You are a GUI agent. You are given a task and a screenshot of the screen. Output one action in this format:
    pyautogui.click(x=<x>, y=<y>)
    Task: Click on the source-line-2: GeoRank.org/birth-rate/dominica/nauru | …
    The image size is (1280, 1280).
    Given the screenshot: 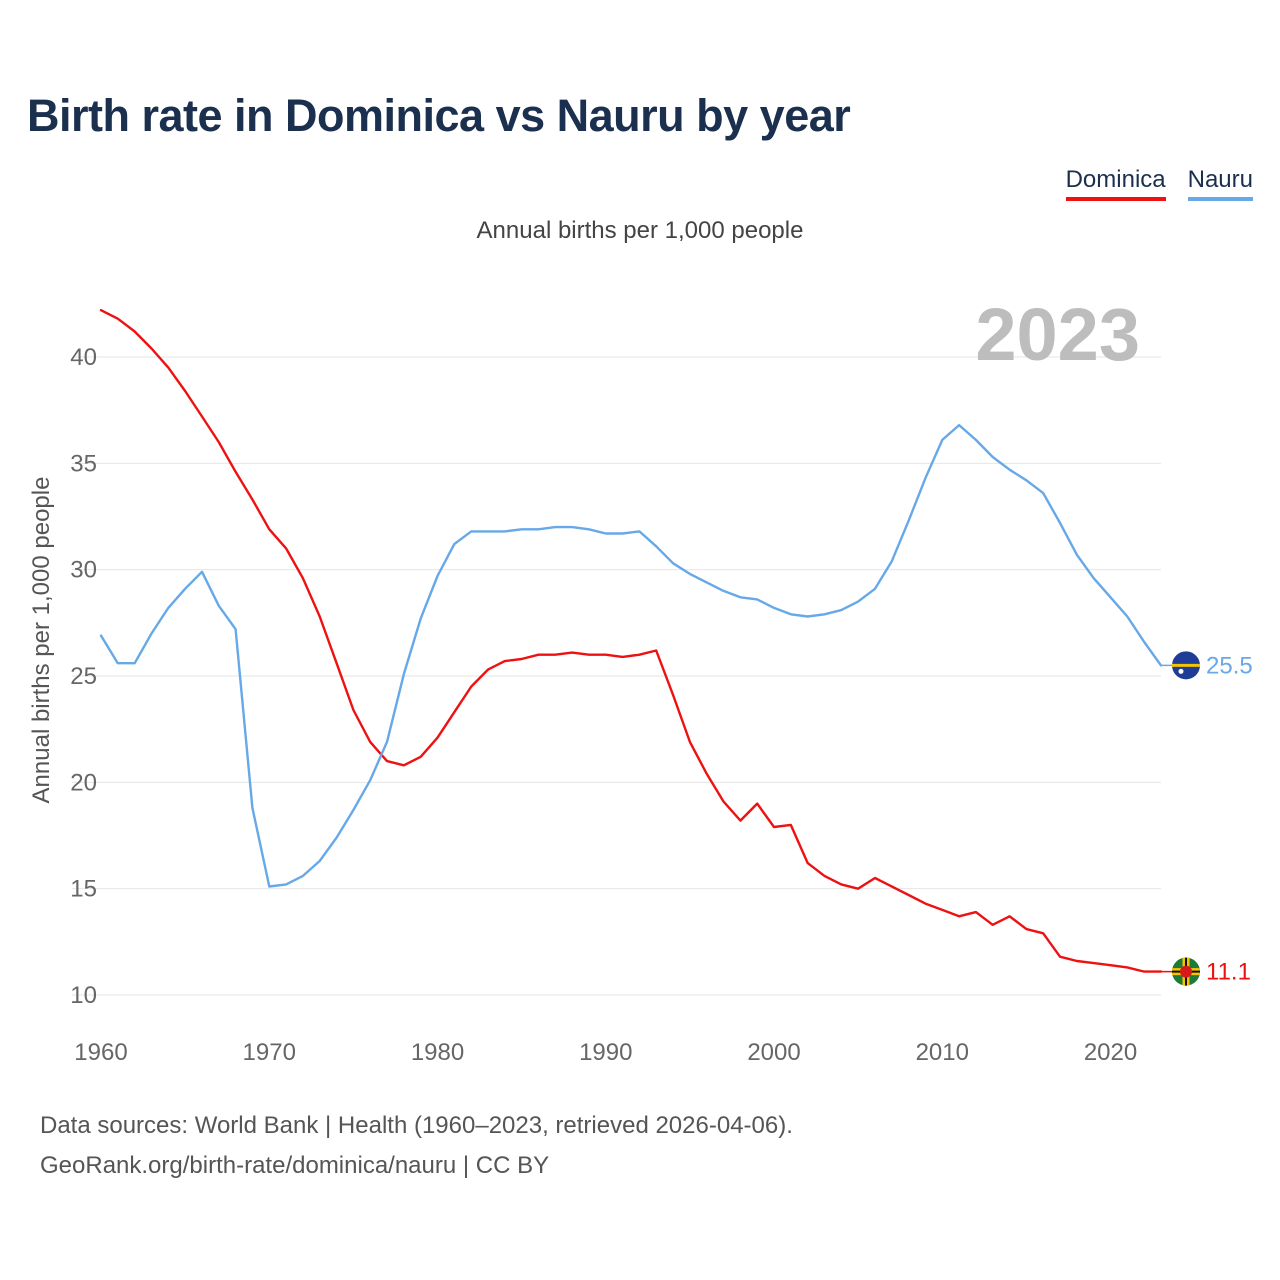 What is the action you would take?
    pyautogui.click(x=295, y=1165)
    